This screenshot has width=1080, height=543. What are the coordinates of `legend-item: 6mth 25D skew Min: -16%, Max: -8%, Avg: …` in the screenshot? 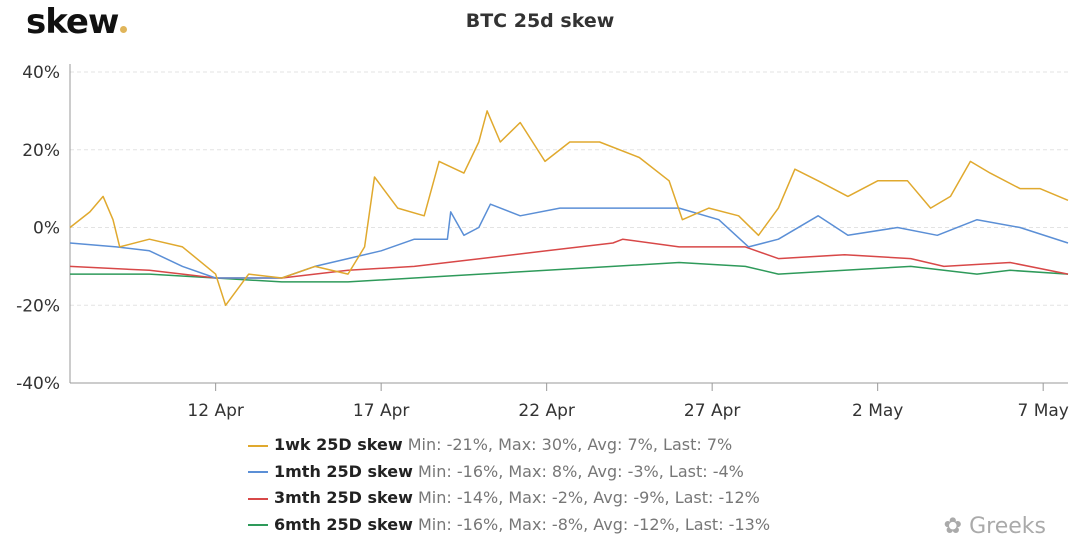 It's located at (509, 525).